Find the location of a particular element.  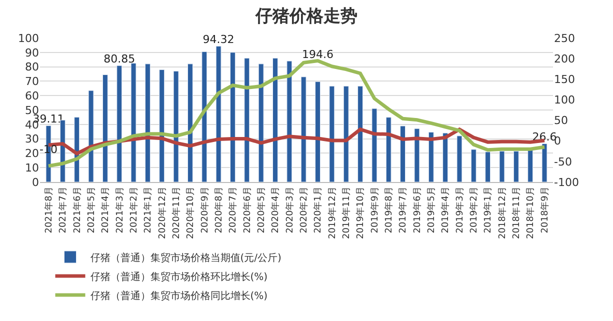

y-tick-label: 90 is located at coordinates (32, 53).